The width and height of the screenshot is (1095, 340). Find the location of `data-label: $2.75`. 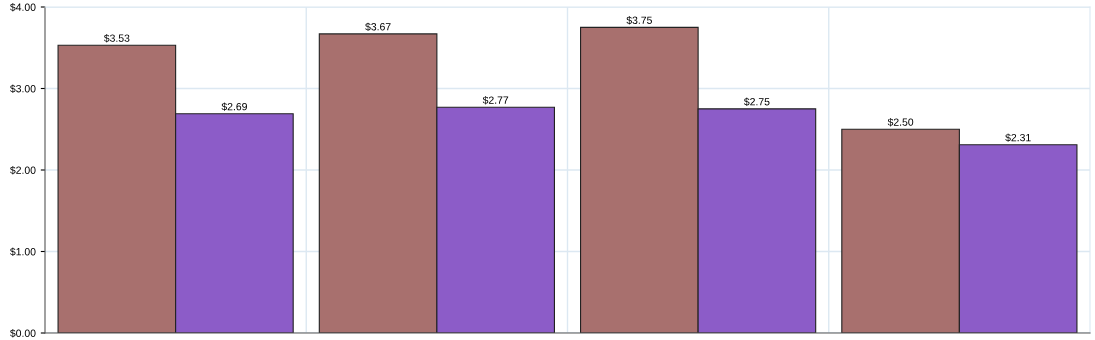

data-label: $2.75 is located at coordinates (756, 102).